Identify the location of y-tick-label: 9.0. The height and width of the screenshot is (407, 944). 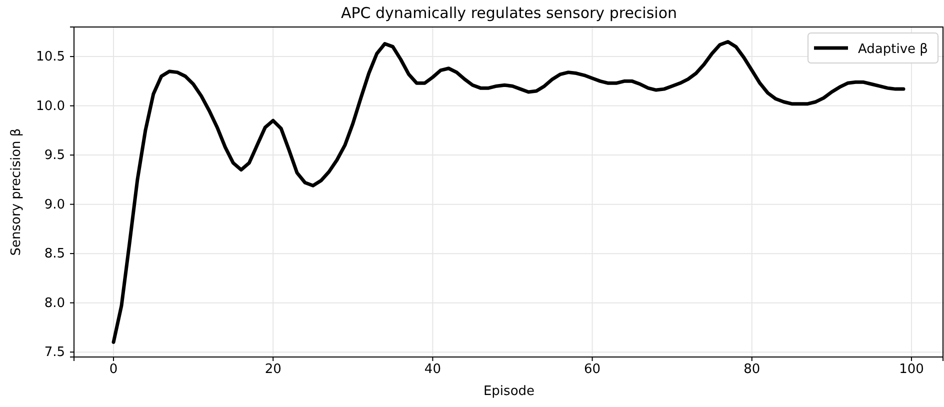
(54, 204).